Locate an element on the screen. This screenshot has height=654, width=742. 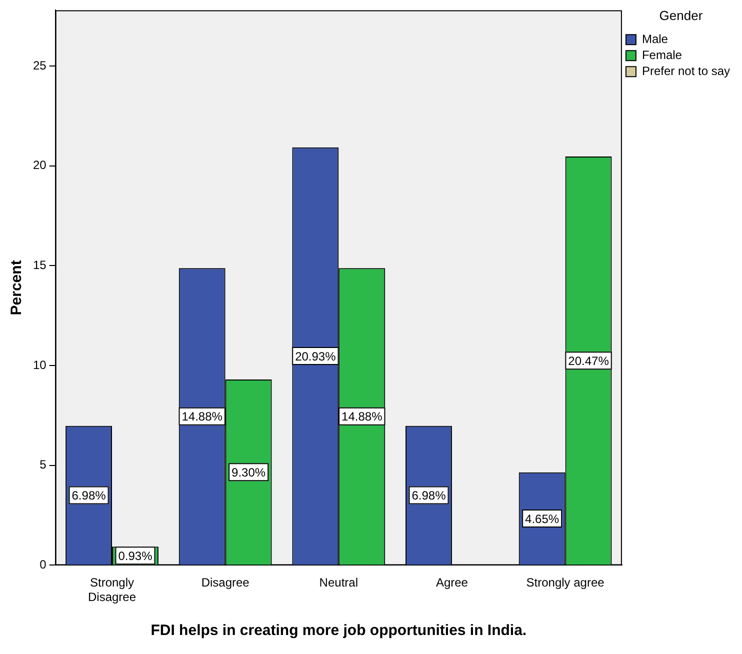
data-label: 4.65% is located at coordinates (542, 519).